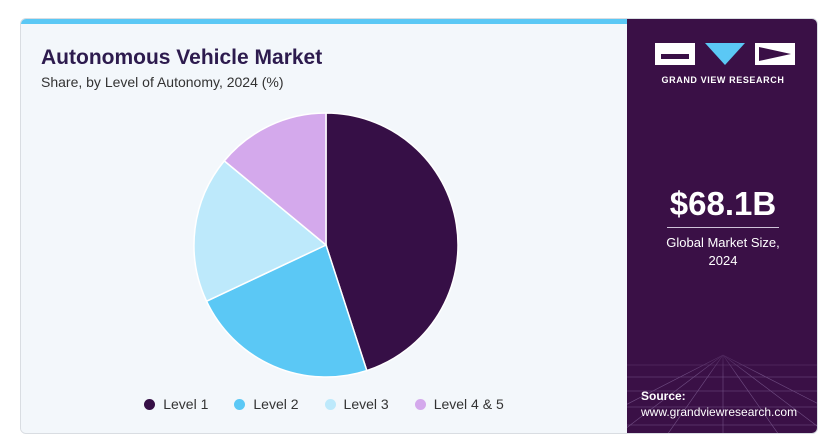 This screenshot has width=838, height=445. I want to click on legend-label: Level 3, so click(366, 404).